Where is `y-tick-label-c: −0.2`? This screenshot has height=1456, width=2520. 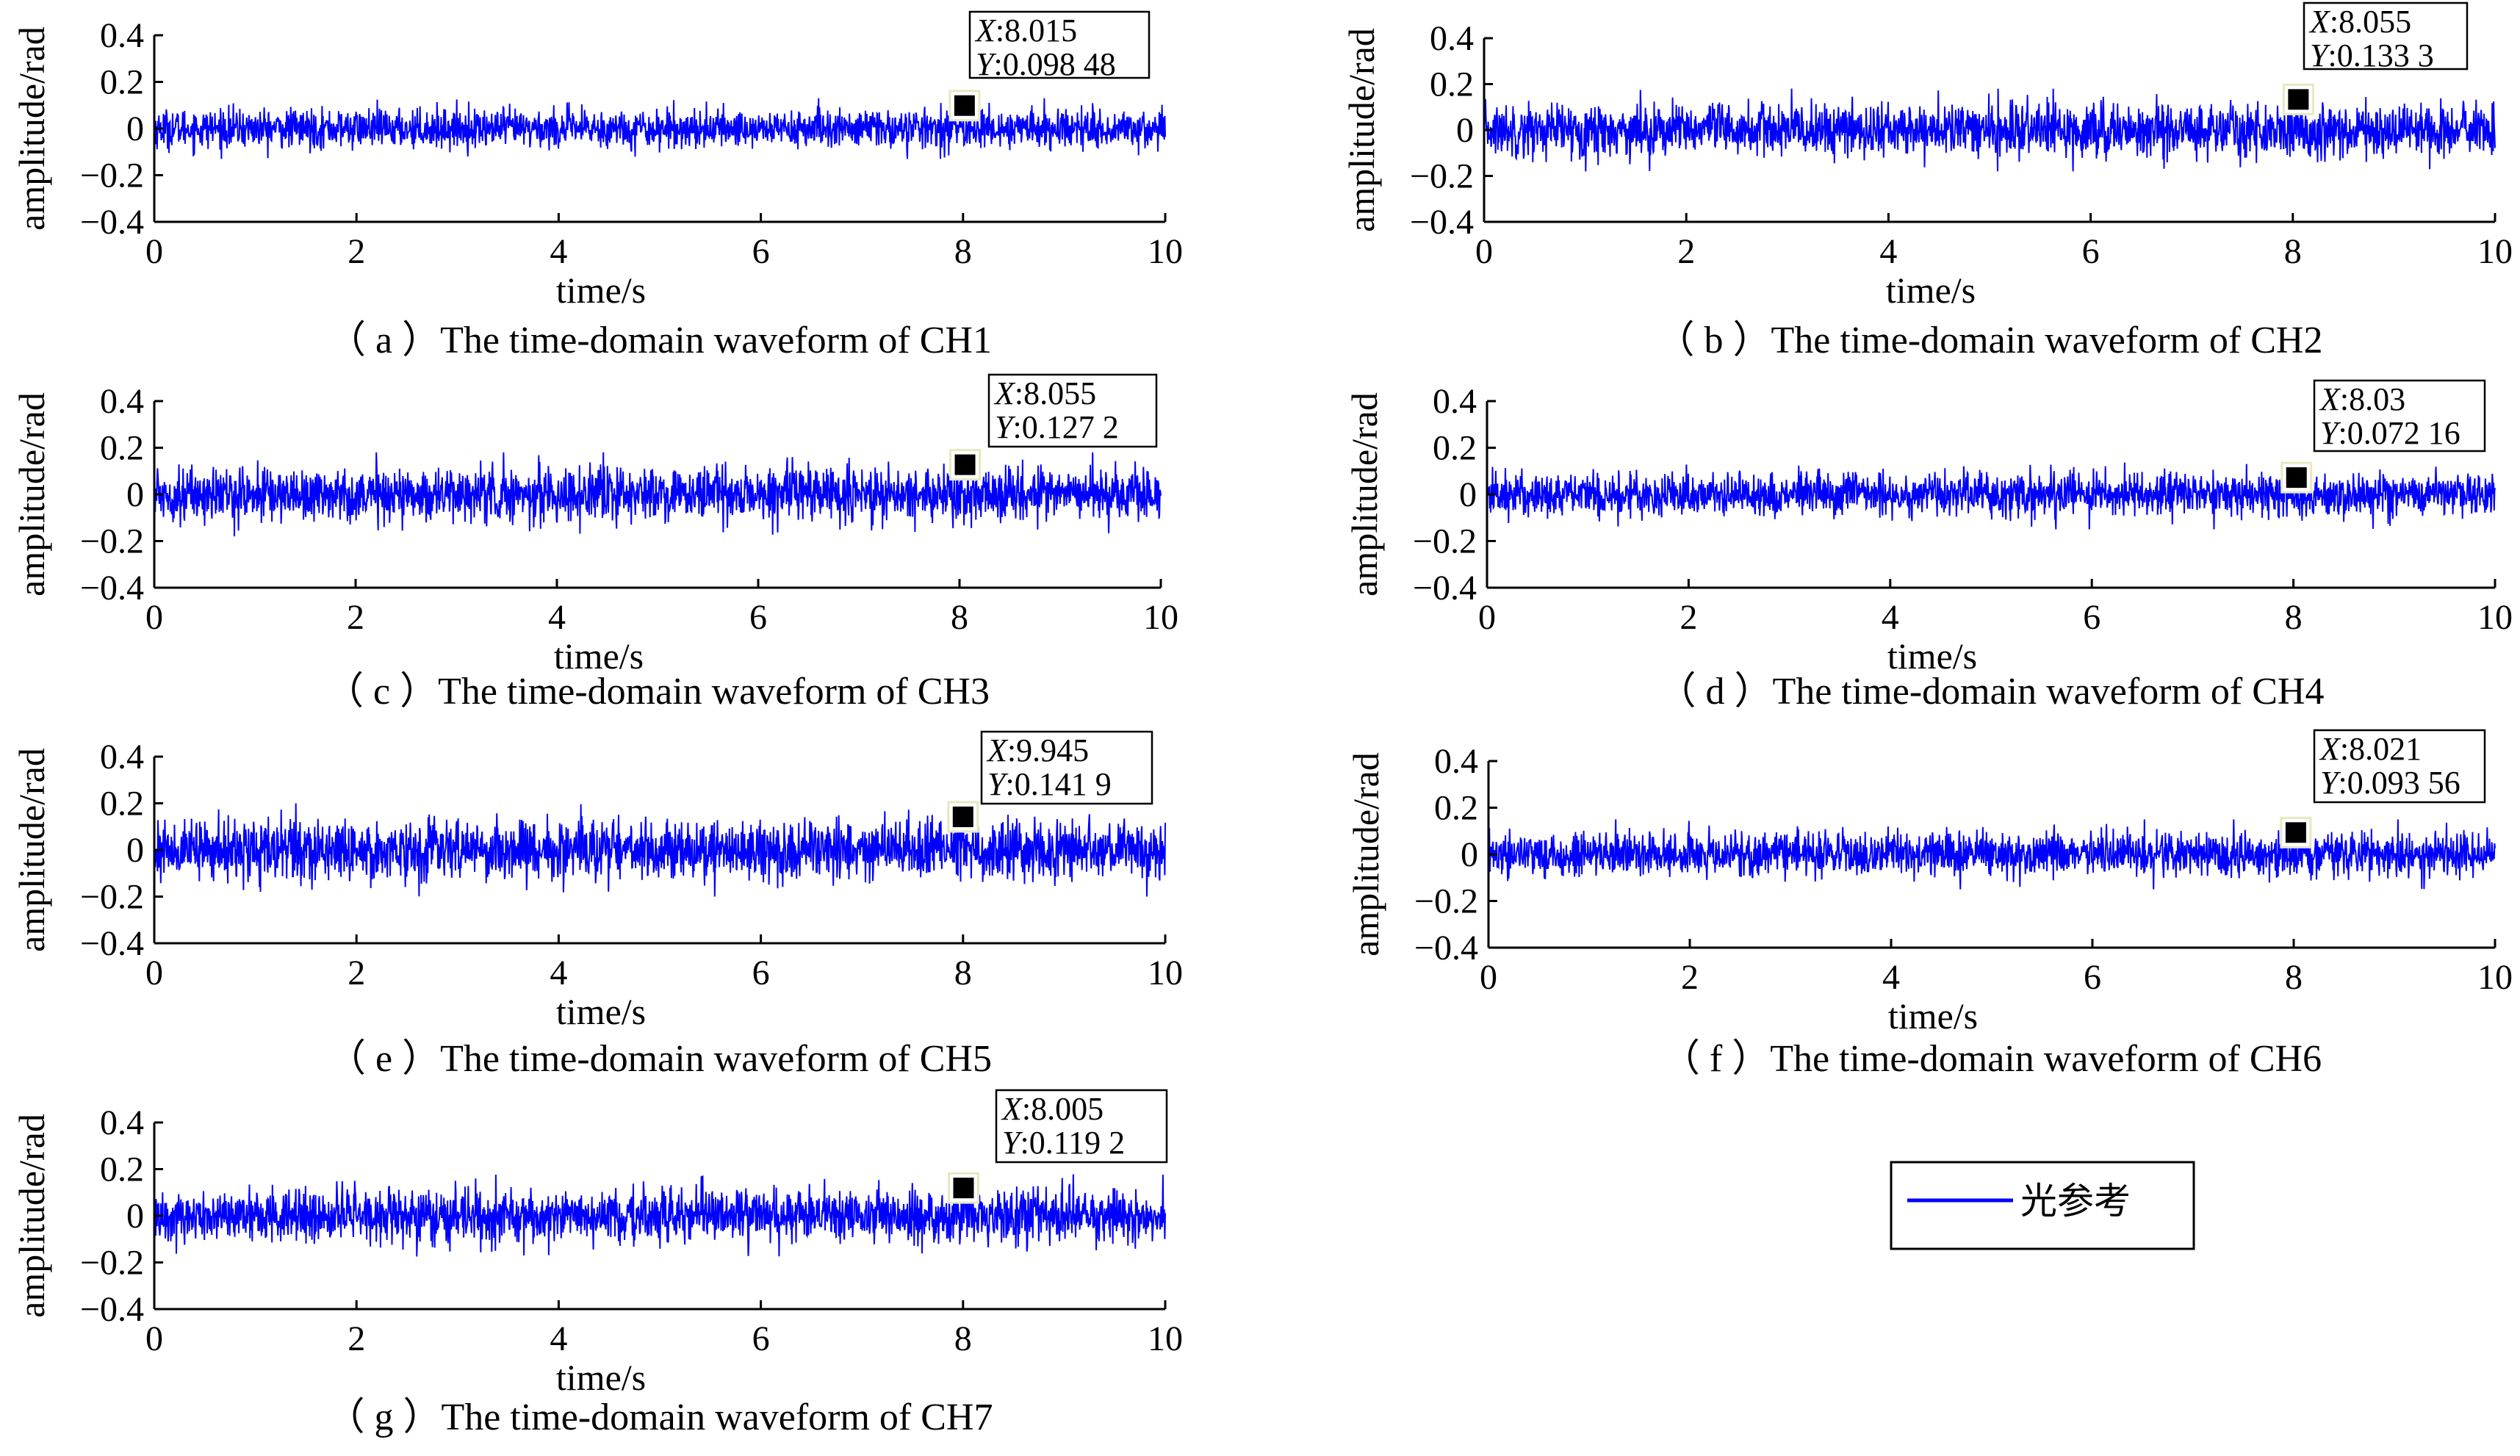
y-tick-label-c: −0.2 is located at coordinates (112, 541).